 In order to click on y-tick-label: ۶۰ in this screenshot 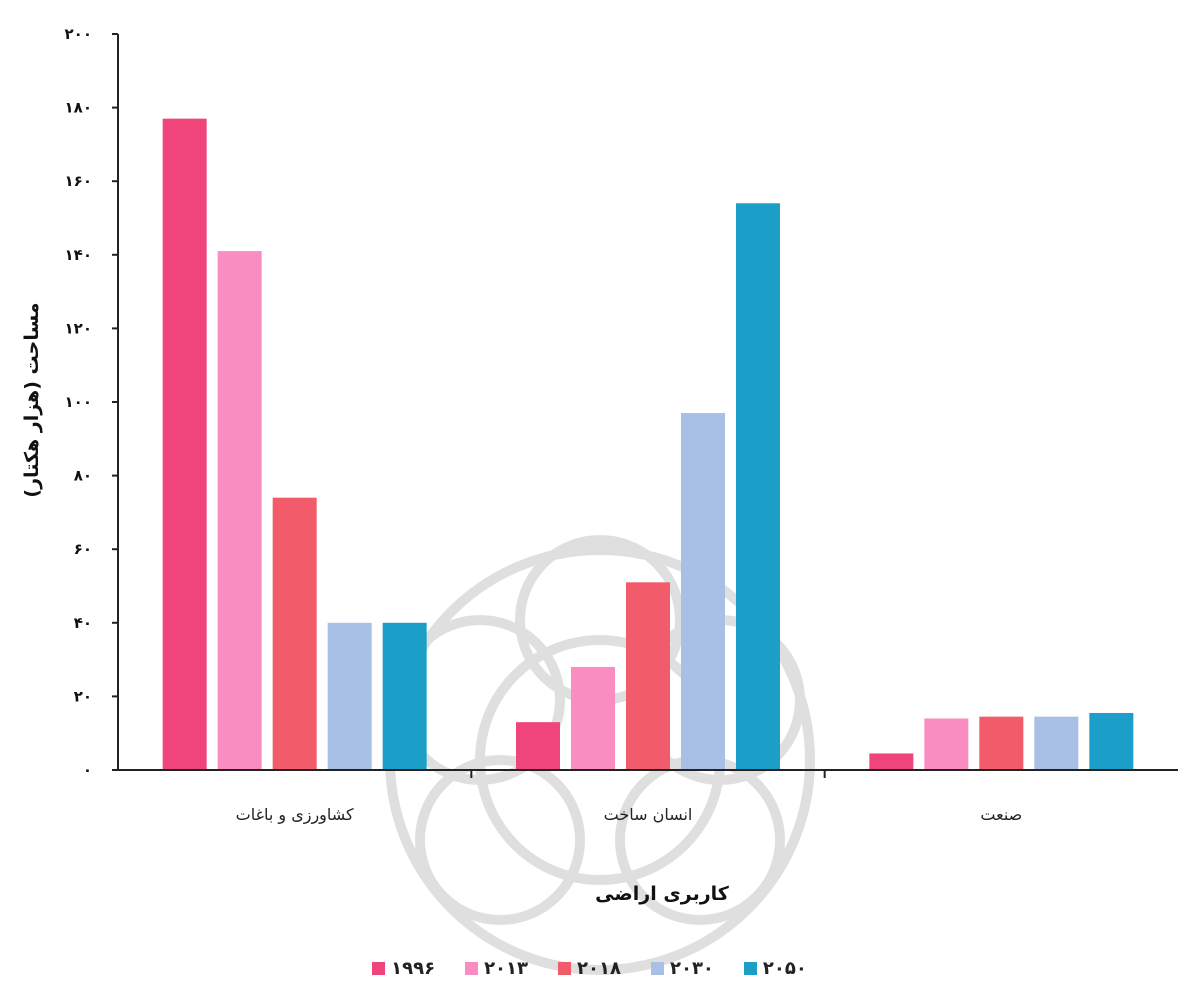, I will do `click(83, 549)`.